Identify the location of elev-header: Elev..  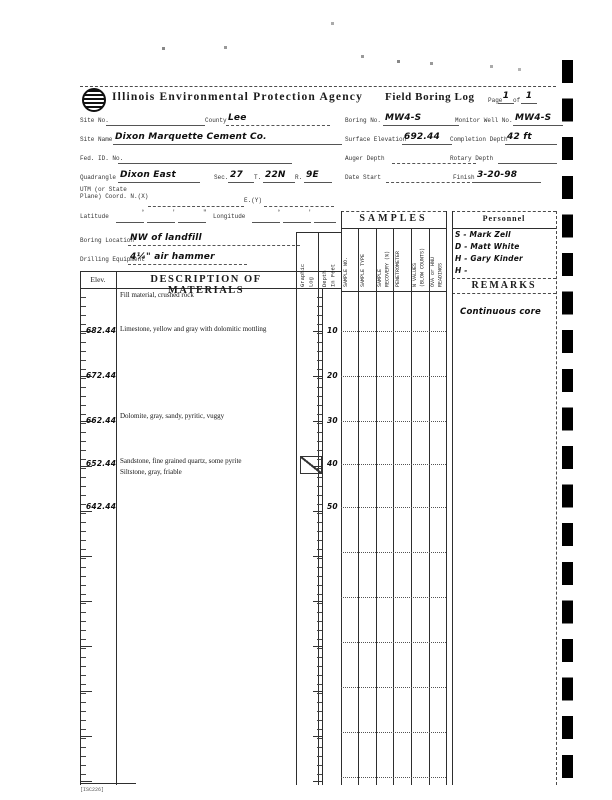
(98, 279).